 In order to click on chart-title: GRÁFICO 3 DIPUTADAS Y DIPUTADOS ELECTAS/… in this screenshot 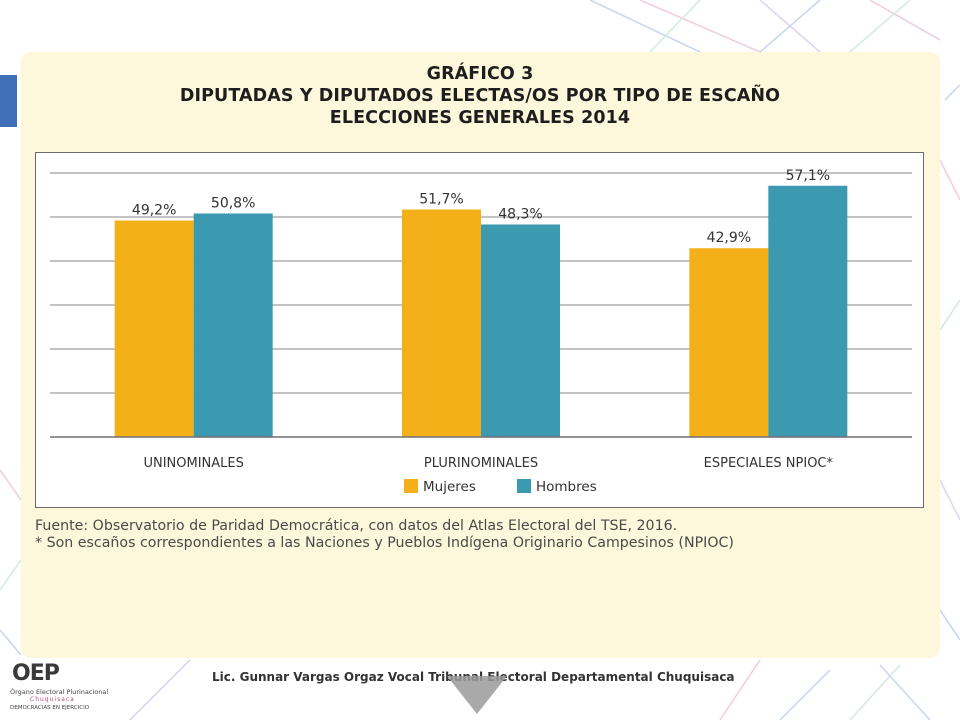, I will do `click(480, 96)`.